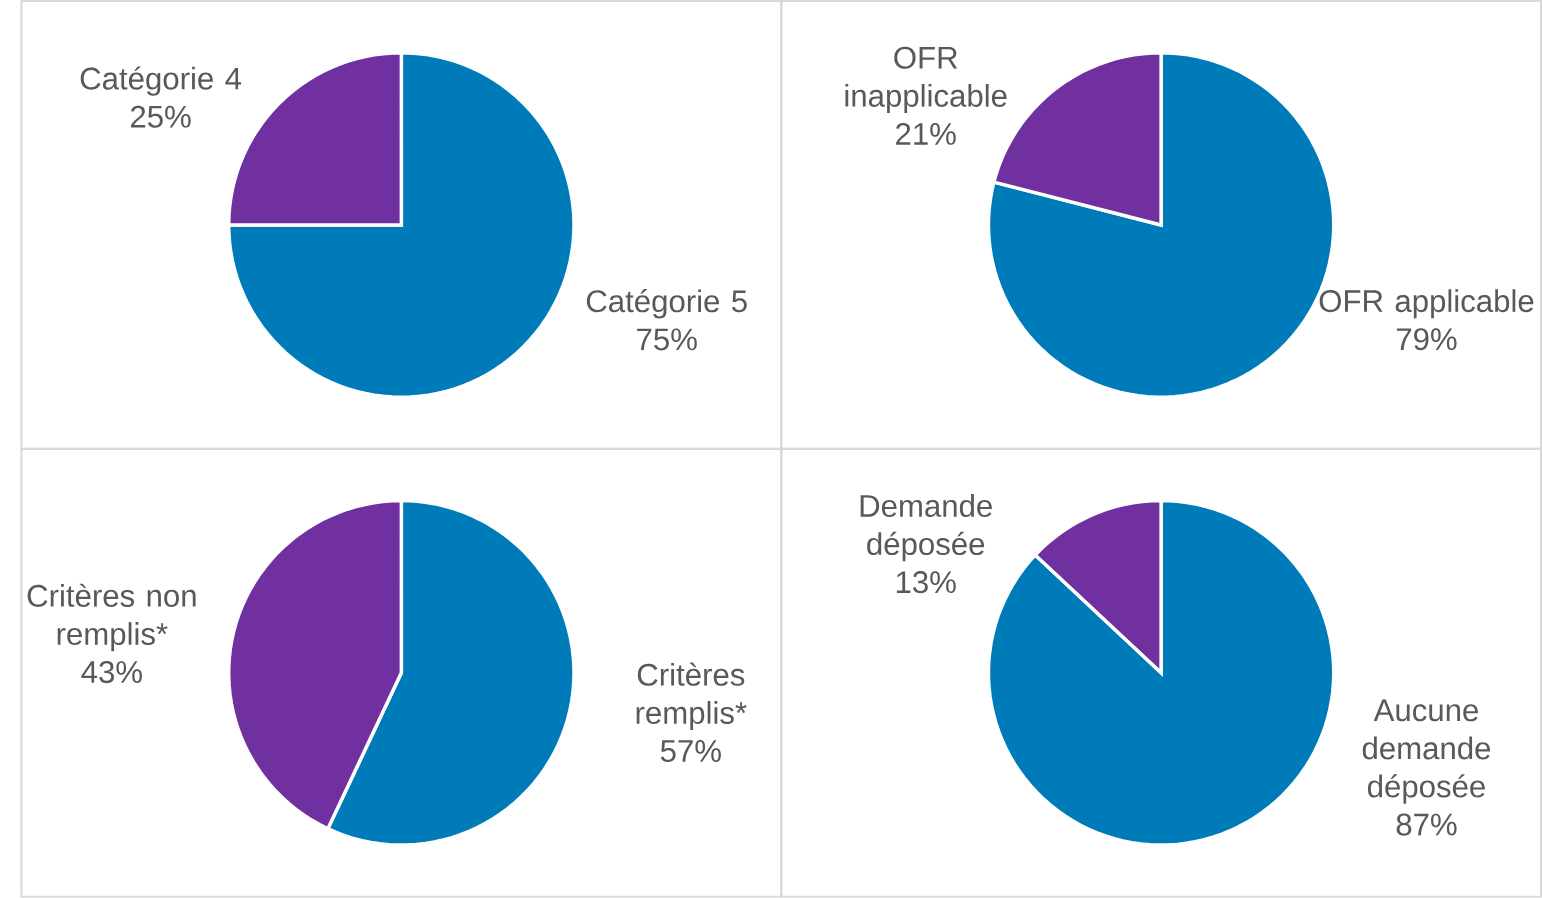  I want to click on data-label: 21%, so click(926, 133).